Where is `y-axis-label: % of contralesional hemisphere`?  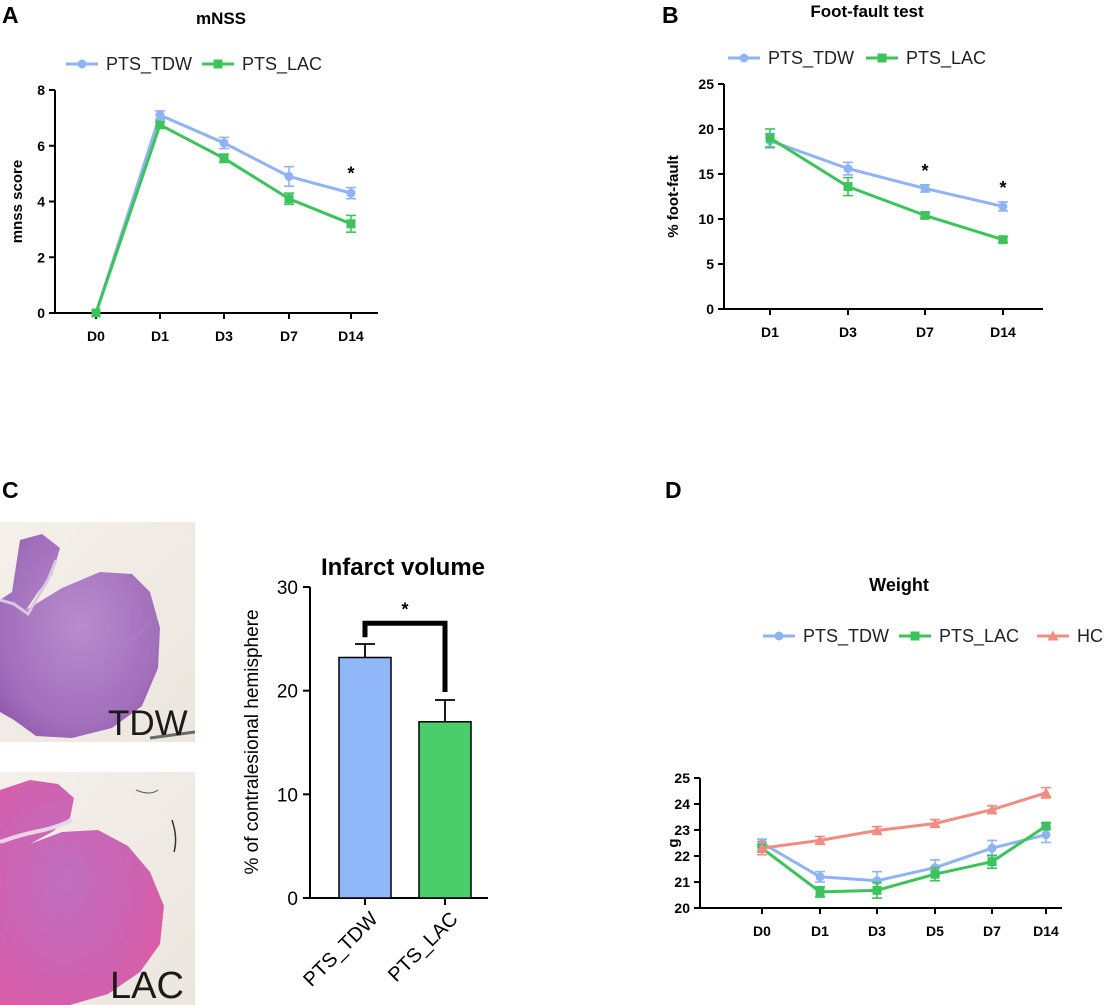
y-axis-label: % of contralesional hemisphere is located at coordinates (252, 741).